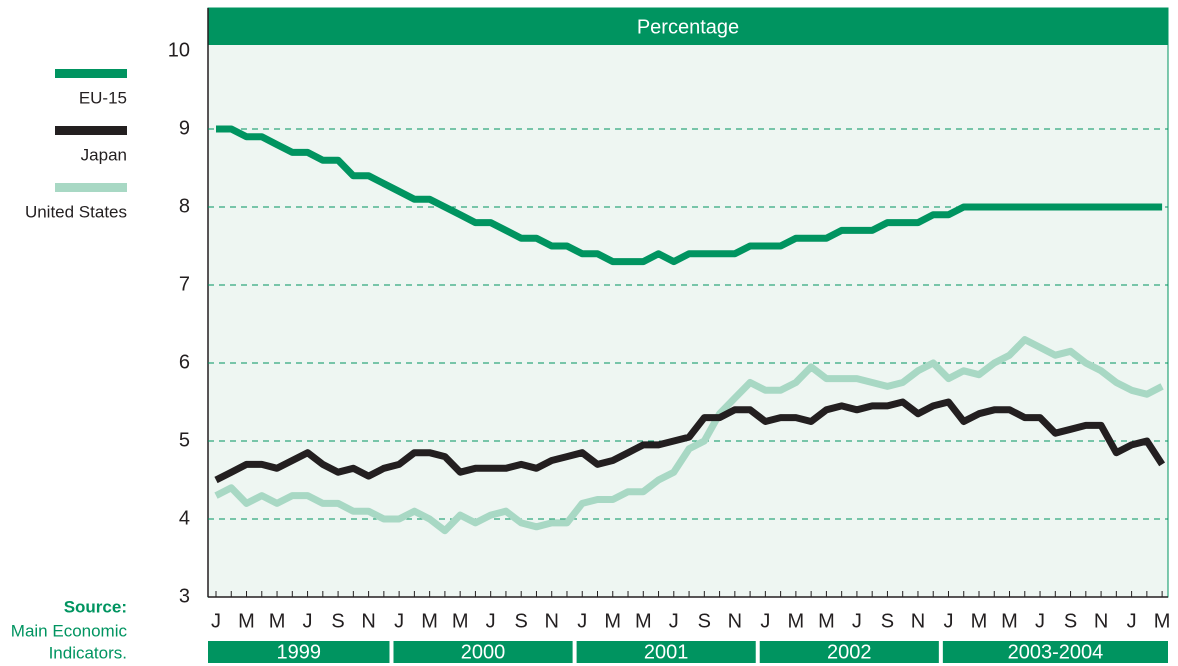 This screenshot has height=666, width=1178. Describe the element at coordinates (104, 154) in the screenshot. I see `legend-label: Japan` at that location.